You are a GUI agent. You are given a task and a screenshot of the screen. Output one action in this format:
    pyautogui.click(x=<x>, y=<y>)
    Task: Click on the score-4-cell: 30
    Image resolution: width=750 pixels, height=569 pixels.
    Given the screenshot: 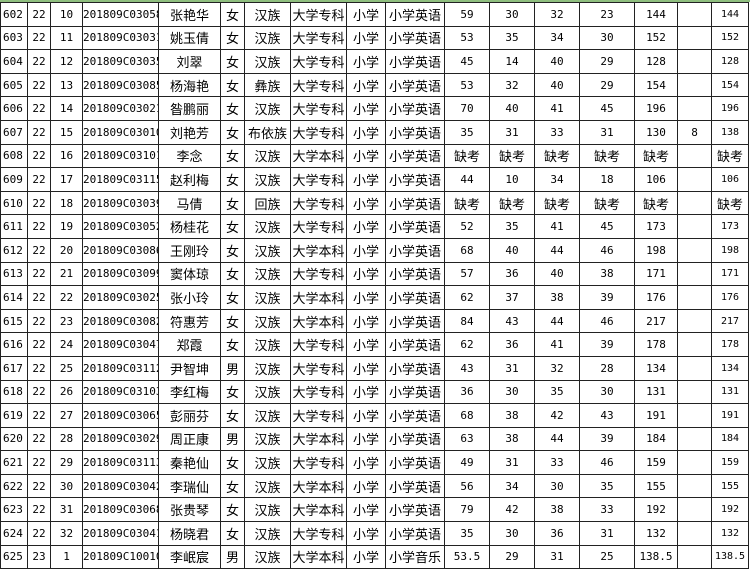 What is the action you would take?
    pyautogui.click(x=607, y=392)
    